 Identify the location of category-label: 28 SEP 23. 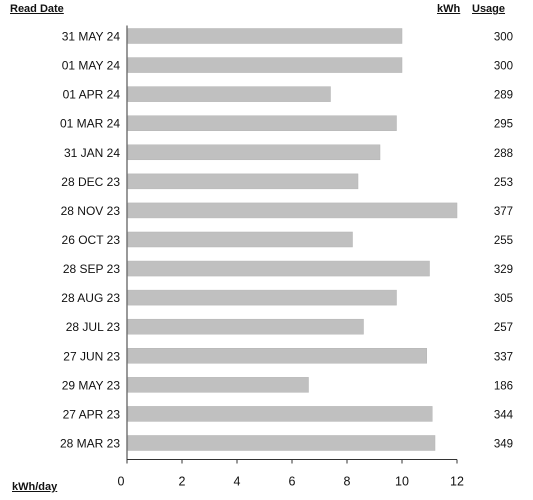
(91, 269).